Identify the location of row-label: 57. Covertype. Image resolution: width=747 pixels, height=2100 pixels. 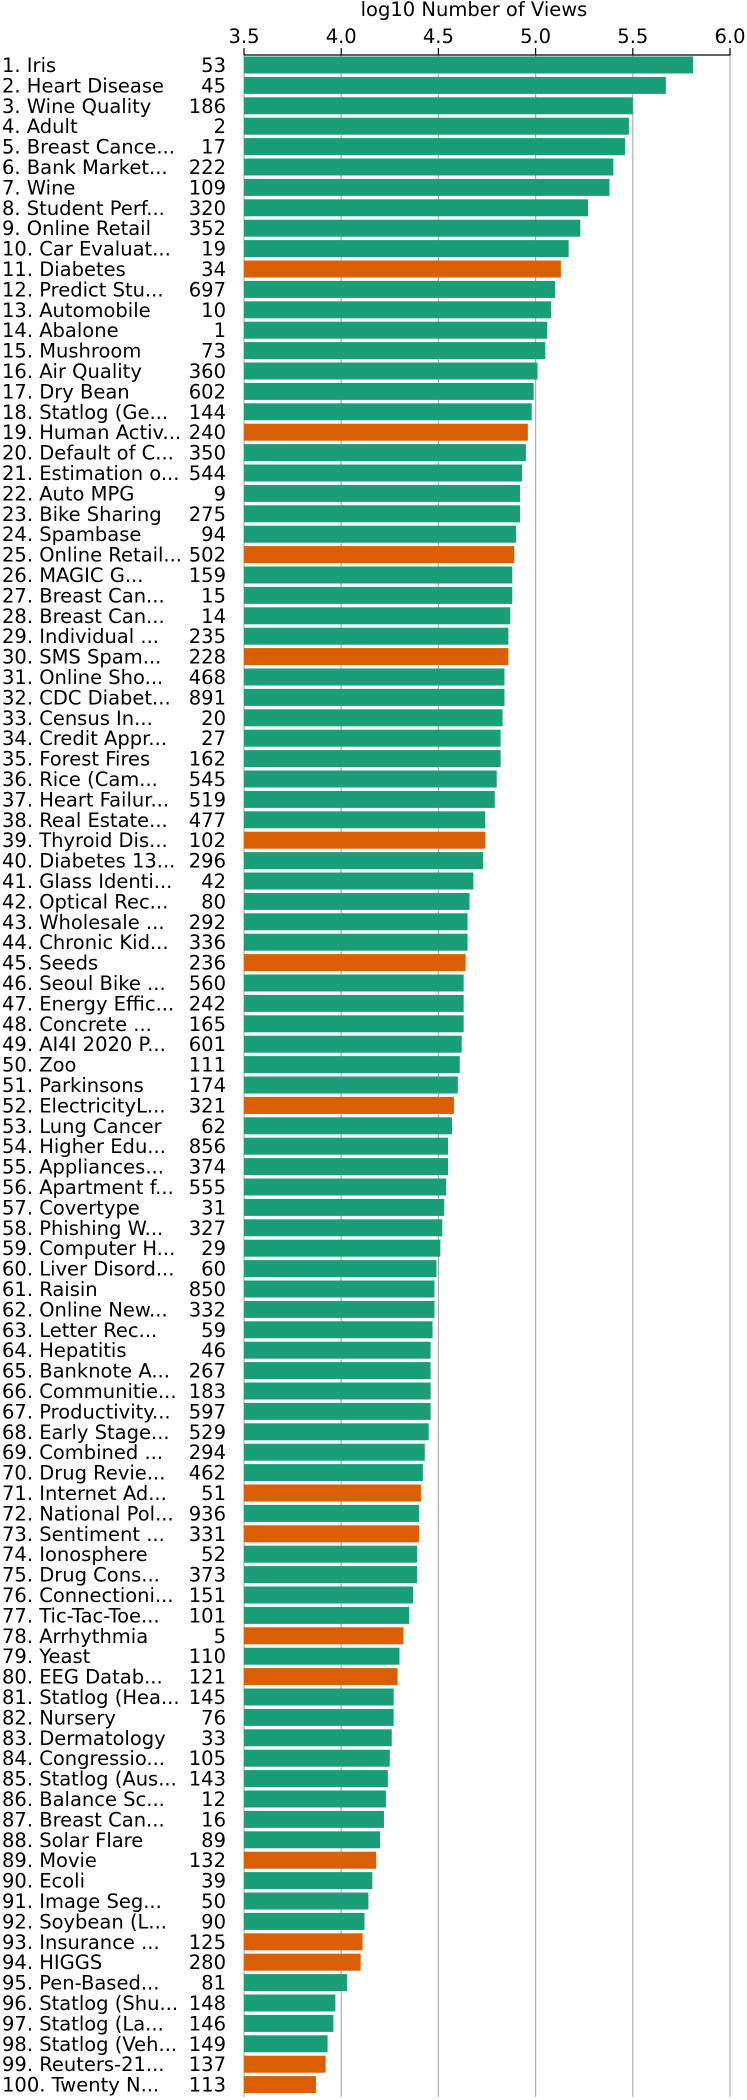
(71, 1207).